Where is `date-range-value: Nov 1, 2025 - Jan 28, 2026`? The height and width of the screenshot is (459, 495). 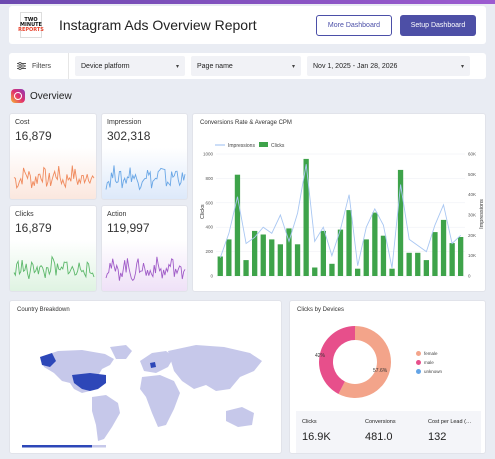
date-range-value: Nov 1, 2025 - Jan 28, 2026 is located at coordinates (355, 66).